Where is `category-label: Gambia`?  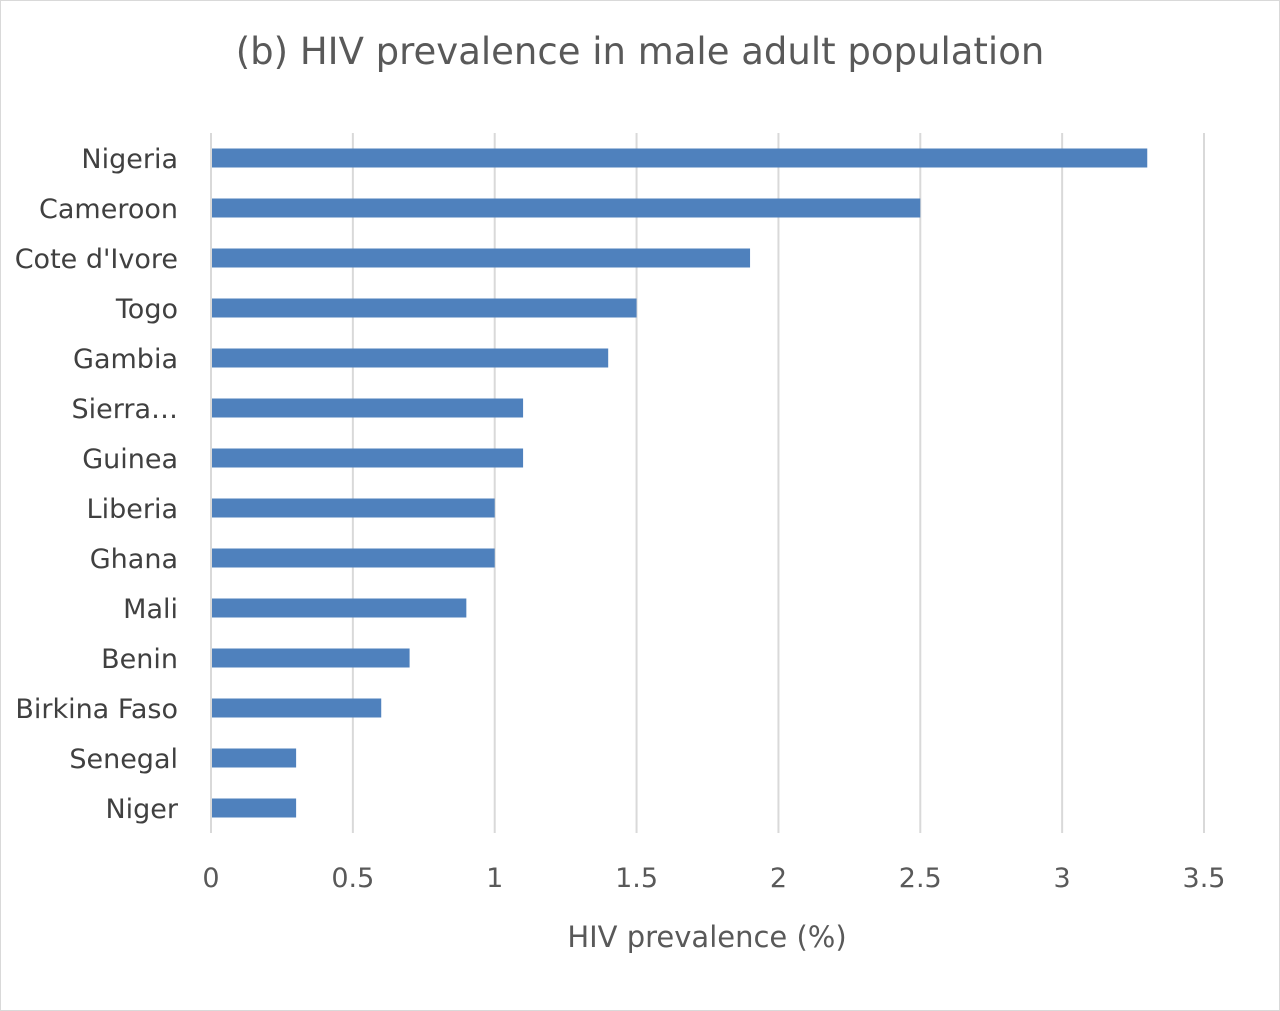 category-label: Gambia is located at coordinates (125, 359).